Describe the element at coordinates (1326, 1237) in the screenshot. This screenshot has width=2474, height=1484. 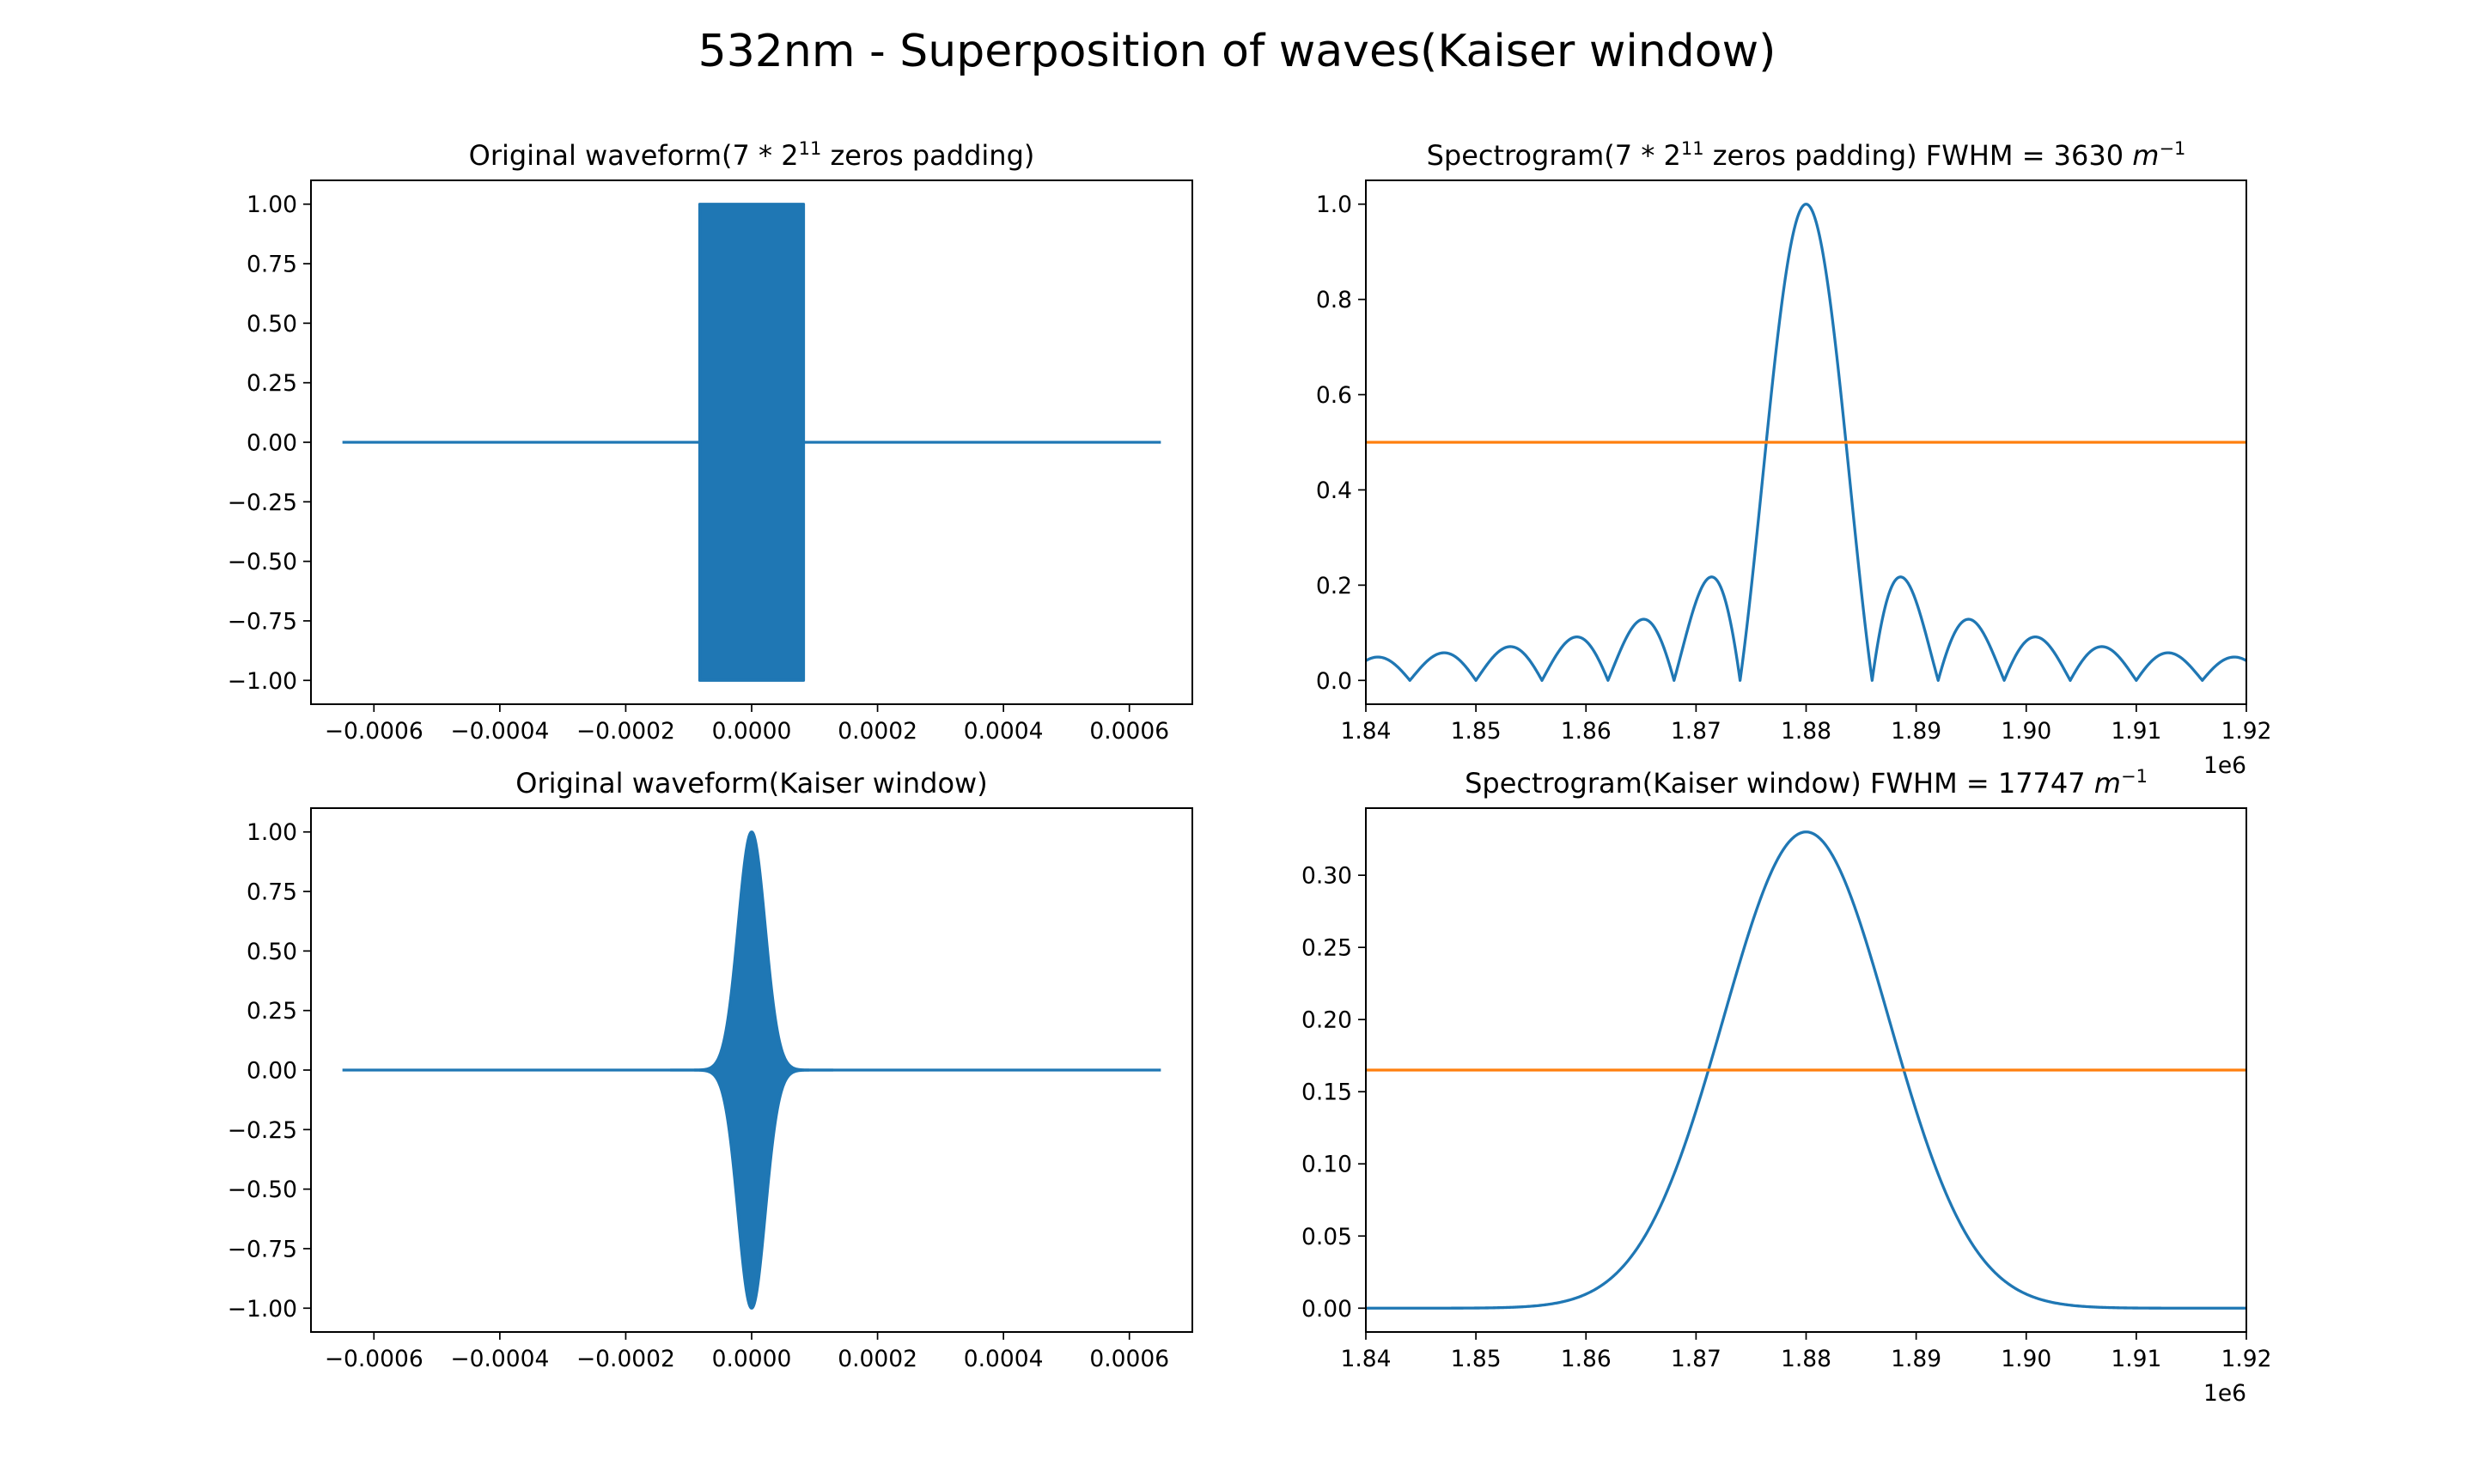
I see `y-tick-label: 0.05` at that location.